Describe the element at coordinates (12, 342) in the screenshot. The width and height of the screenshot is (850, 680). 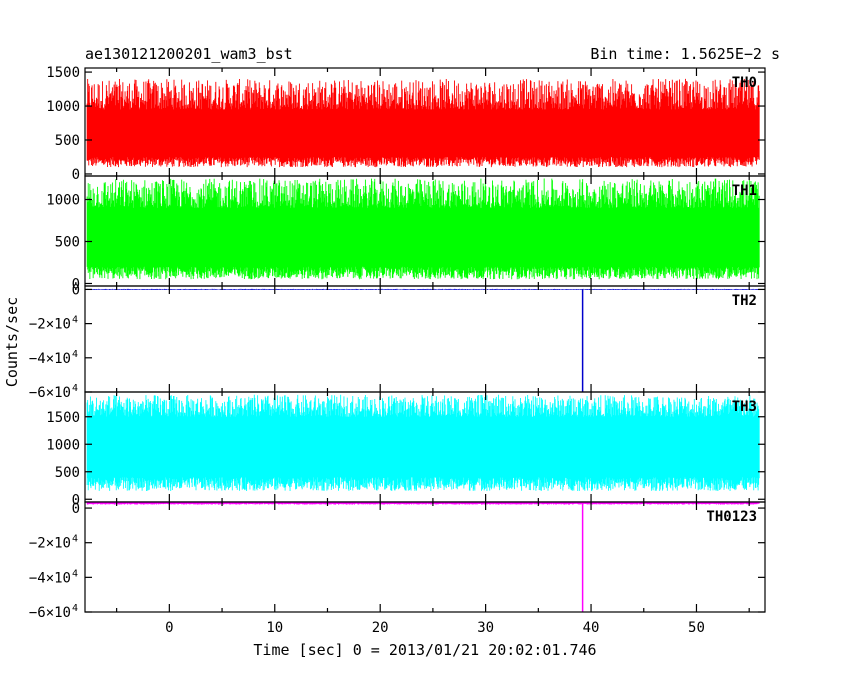
I see `y-axis-label: Counts/sec` at that location.